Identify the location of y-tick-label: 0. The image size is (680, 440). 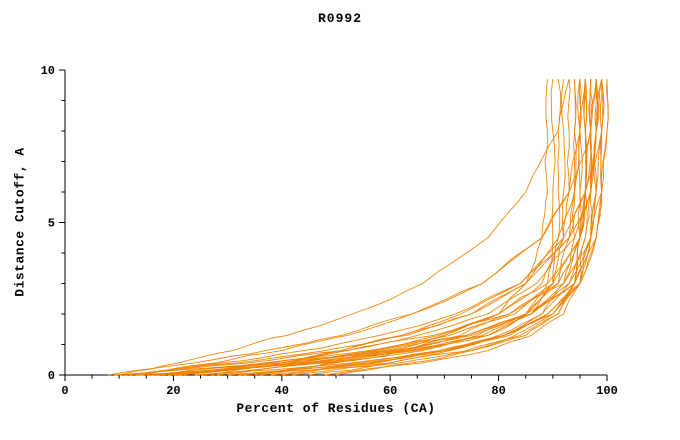
(51, 376).